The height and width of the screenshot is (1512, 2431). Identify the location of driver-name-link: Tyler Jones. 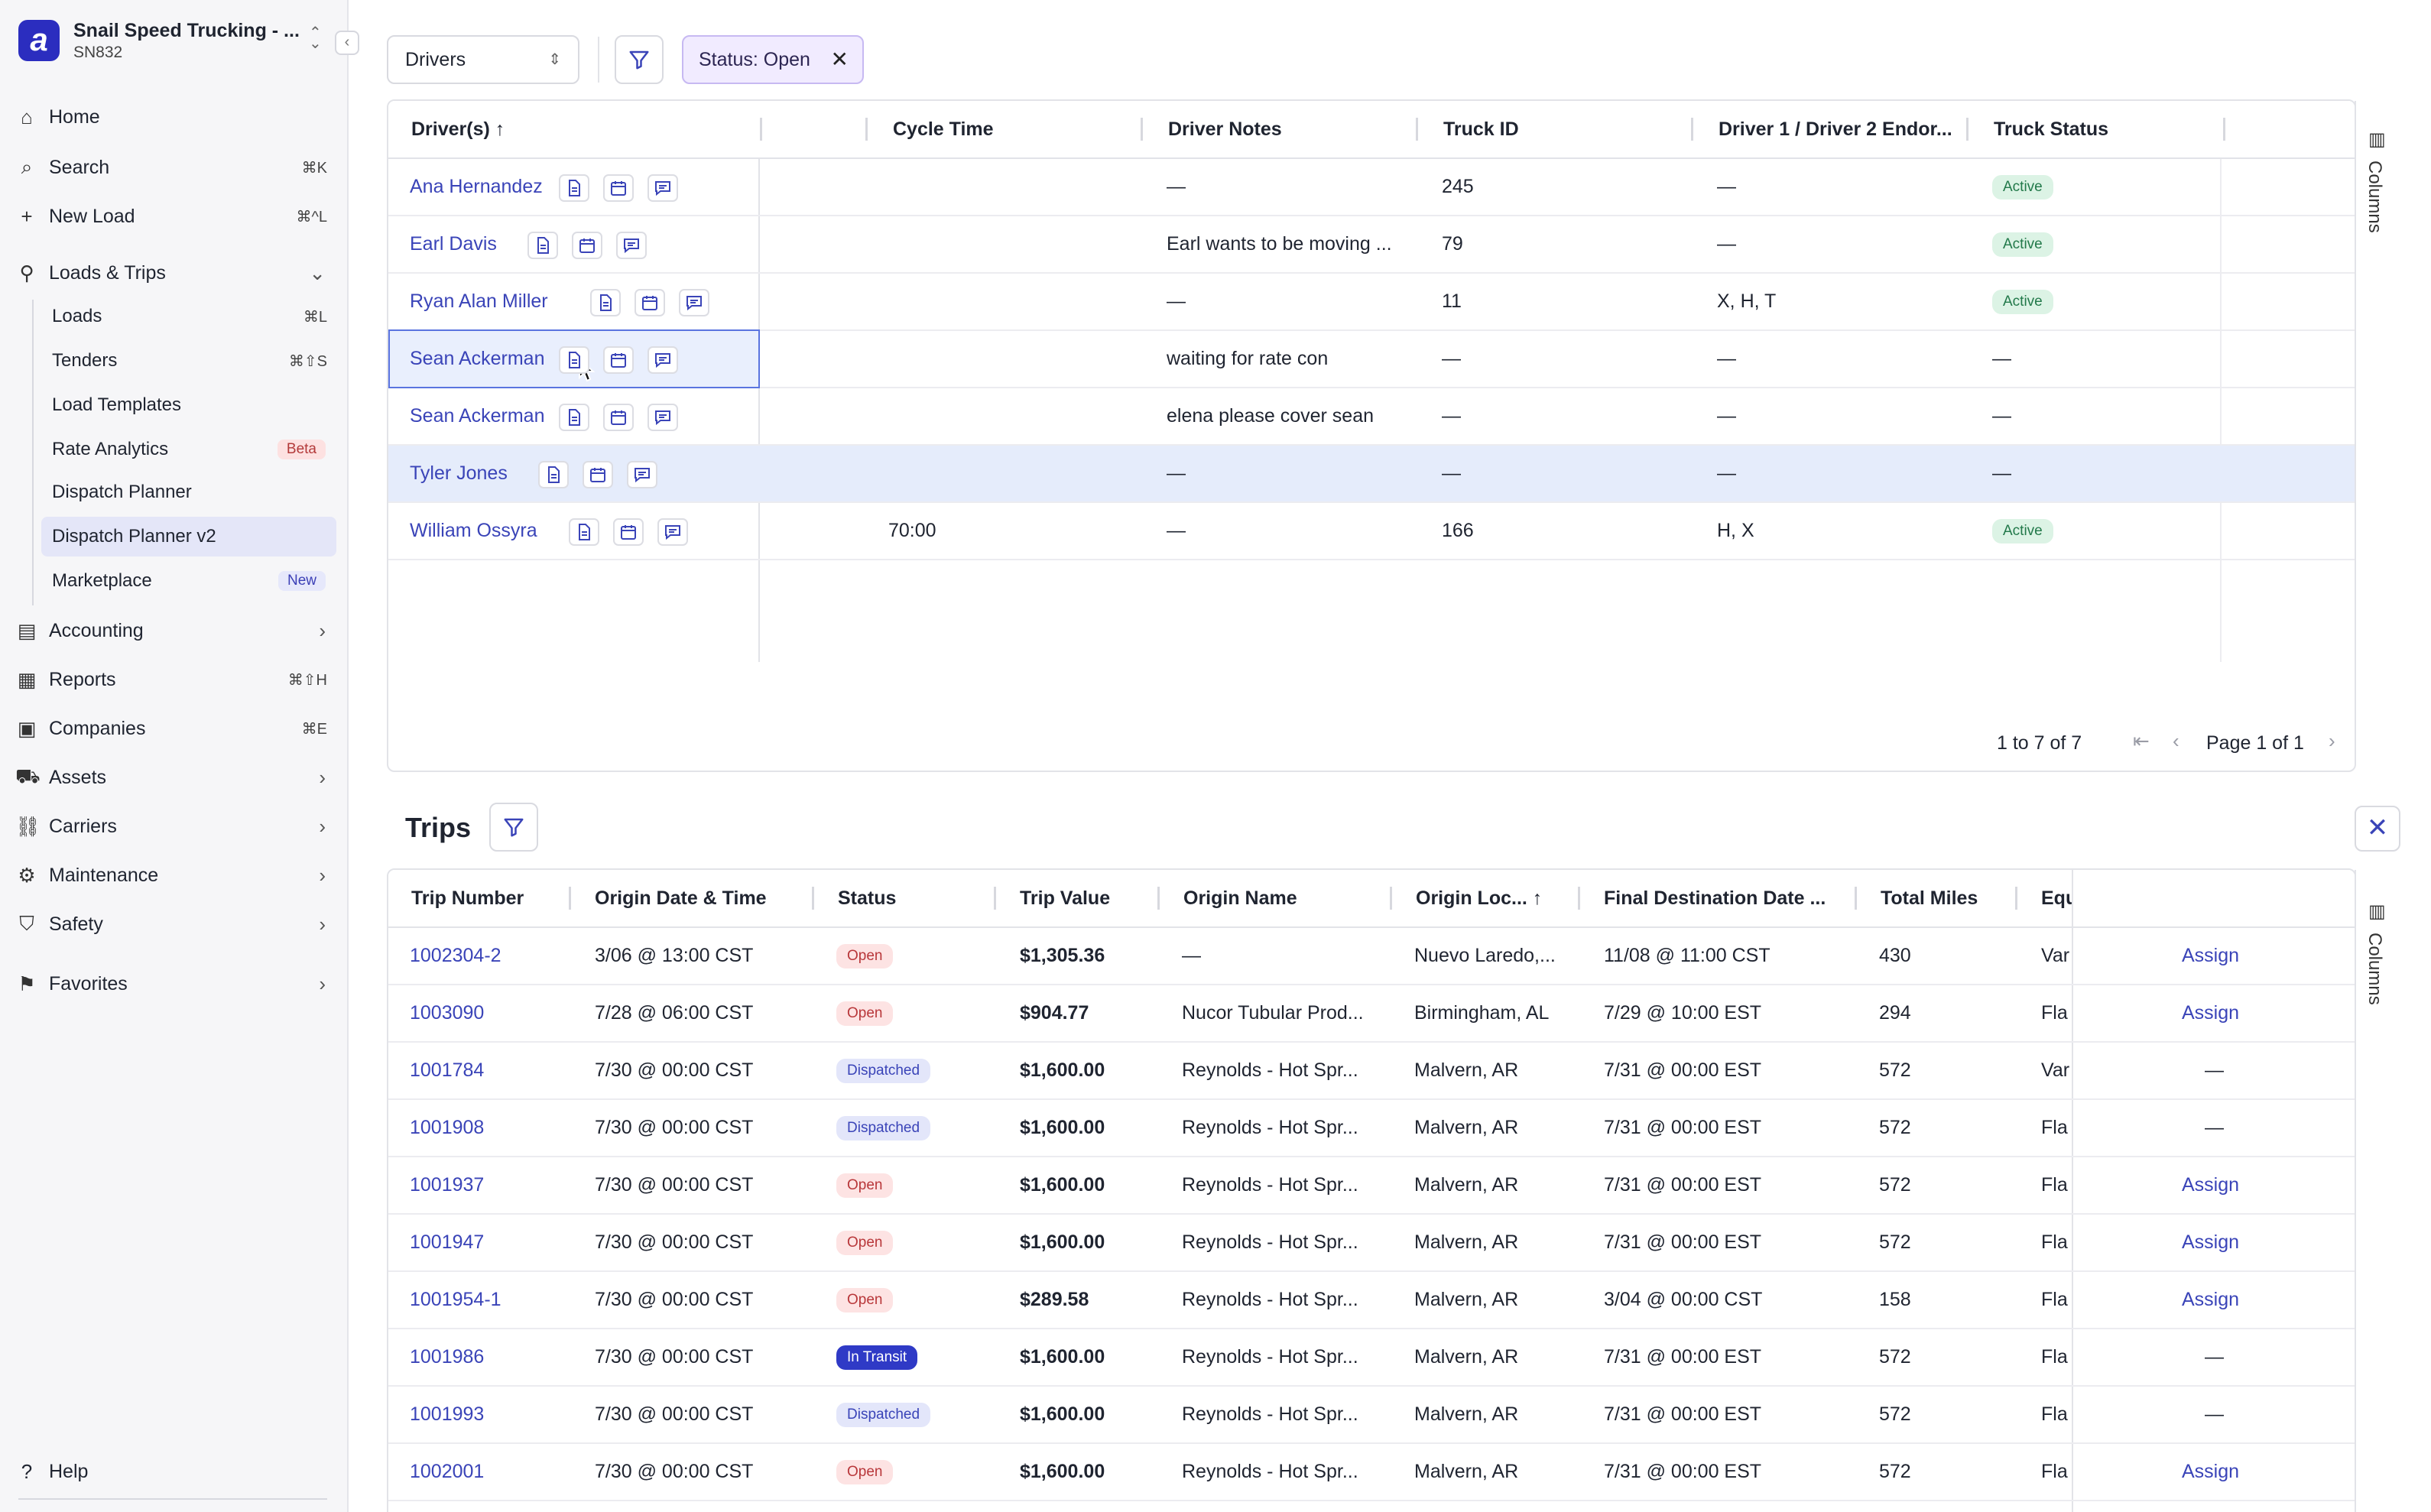
(459, 473).